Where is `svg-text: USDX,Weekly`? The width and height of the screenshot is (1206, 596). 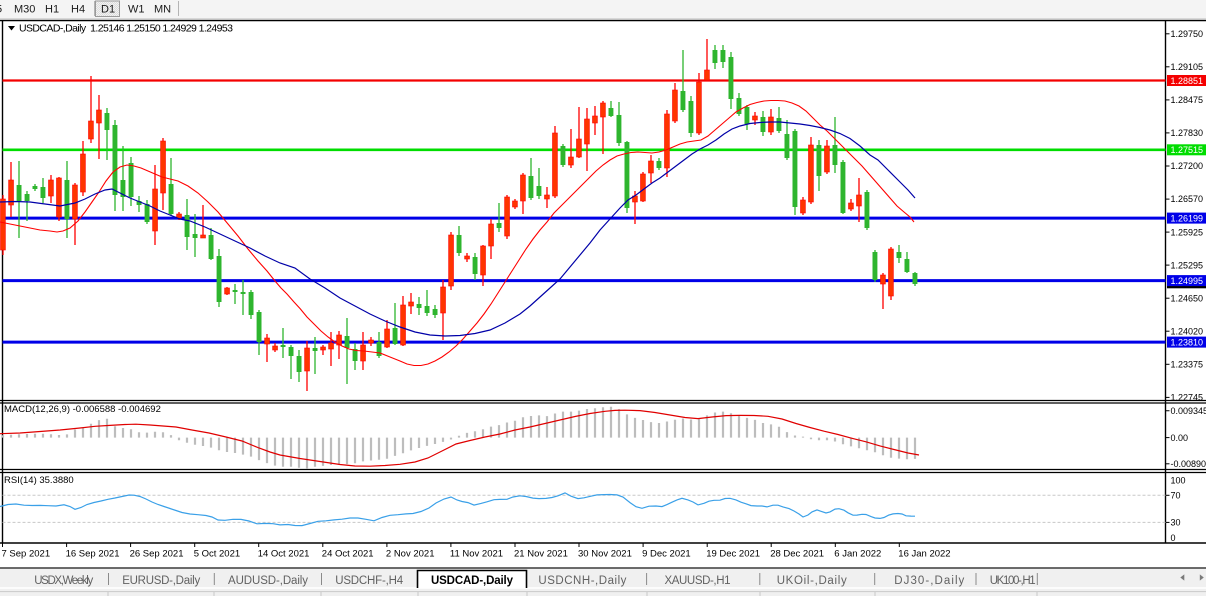 svg-text: USDX,Weekly is located at coordinates (63, 581).